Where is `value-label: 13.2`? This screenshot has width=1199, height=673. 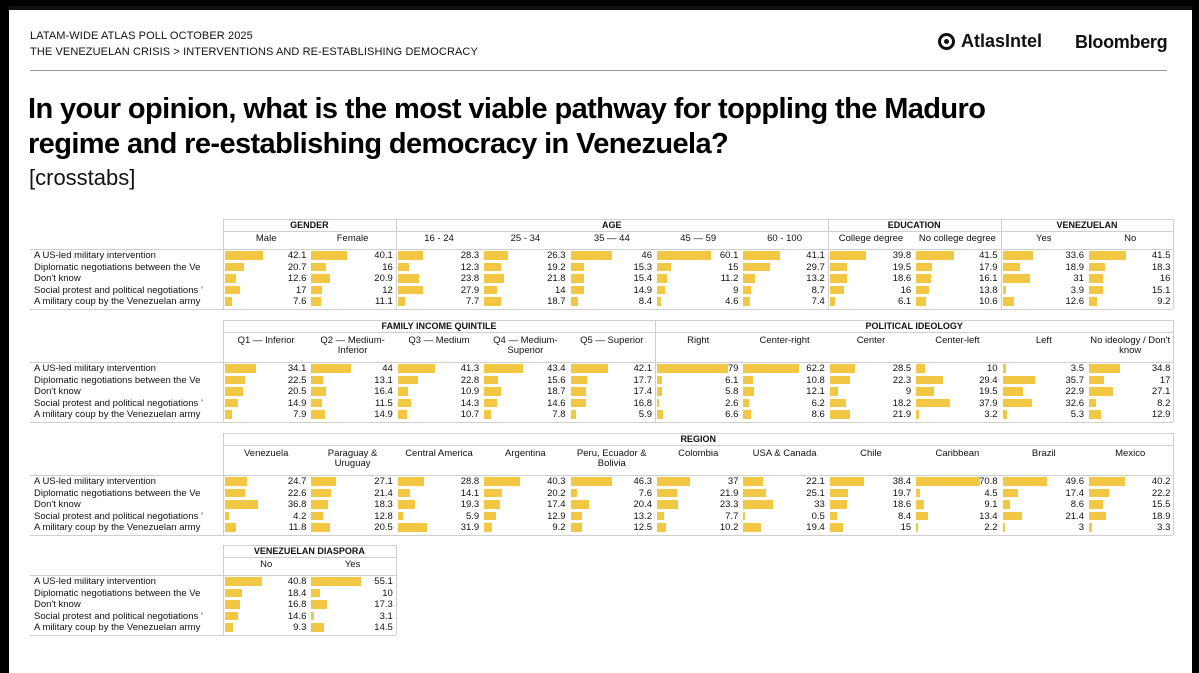 value-label: 13.2 is located at coordinates (815, 278).